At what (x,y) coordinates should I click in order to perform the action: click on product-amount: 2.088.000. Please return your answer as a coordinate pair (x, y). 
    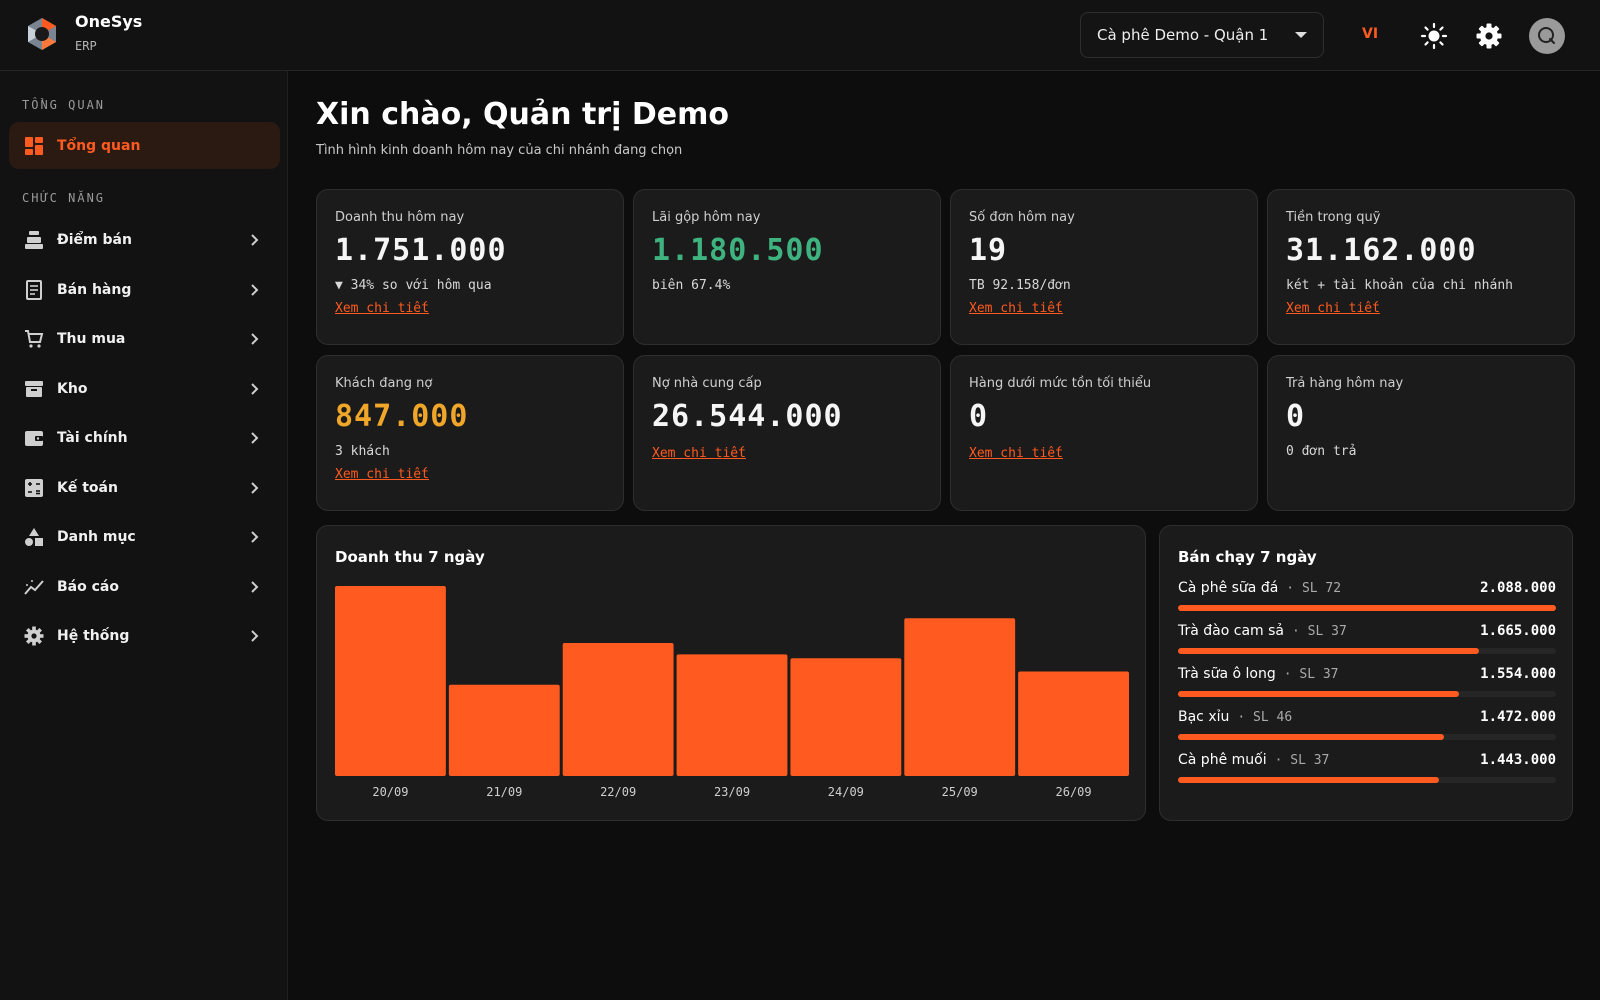
    Looking at the image, I should click on (1518, 588).